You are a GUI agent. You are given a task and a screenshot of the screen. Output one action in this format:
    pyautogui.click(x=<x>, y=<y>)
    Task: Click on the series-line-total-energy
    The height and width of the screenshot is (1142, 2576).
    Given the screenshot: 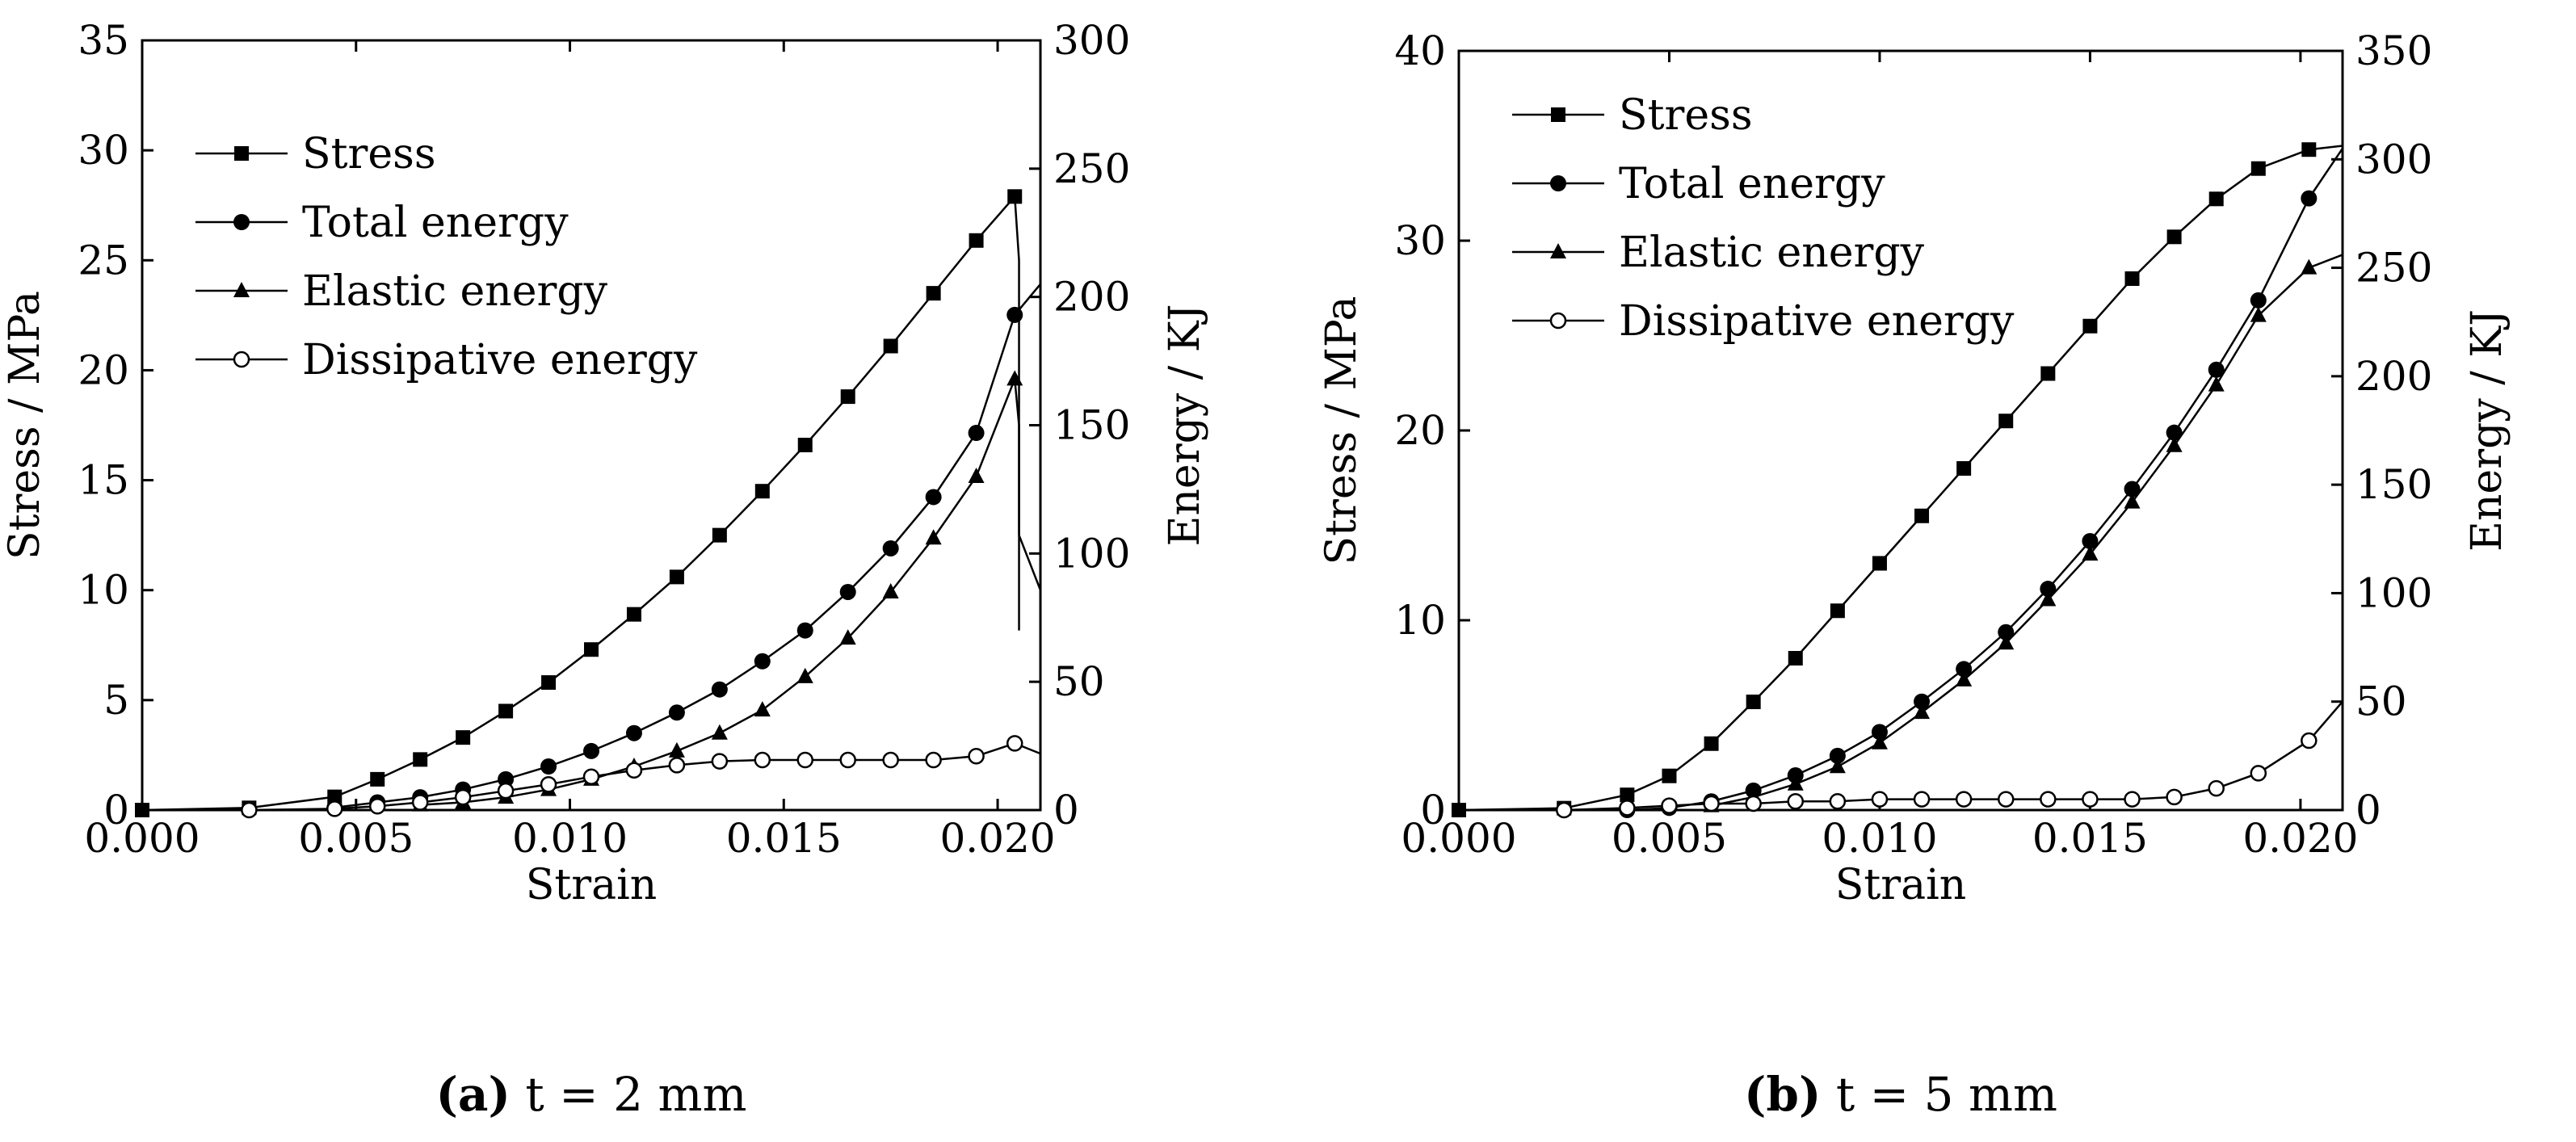 What is the action you would take?
    pyautogui.click(x=1969, y=505)
    